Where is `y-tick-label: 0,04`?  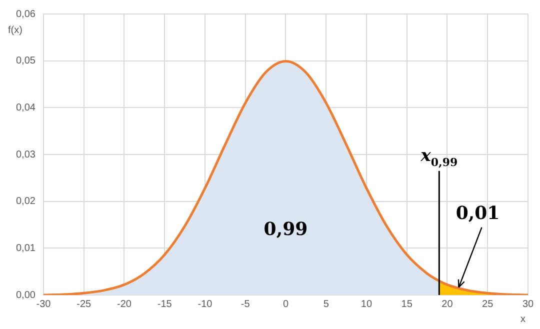
y-tick-label: 0,04 is located at coordinates (26, 108).